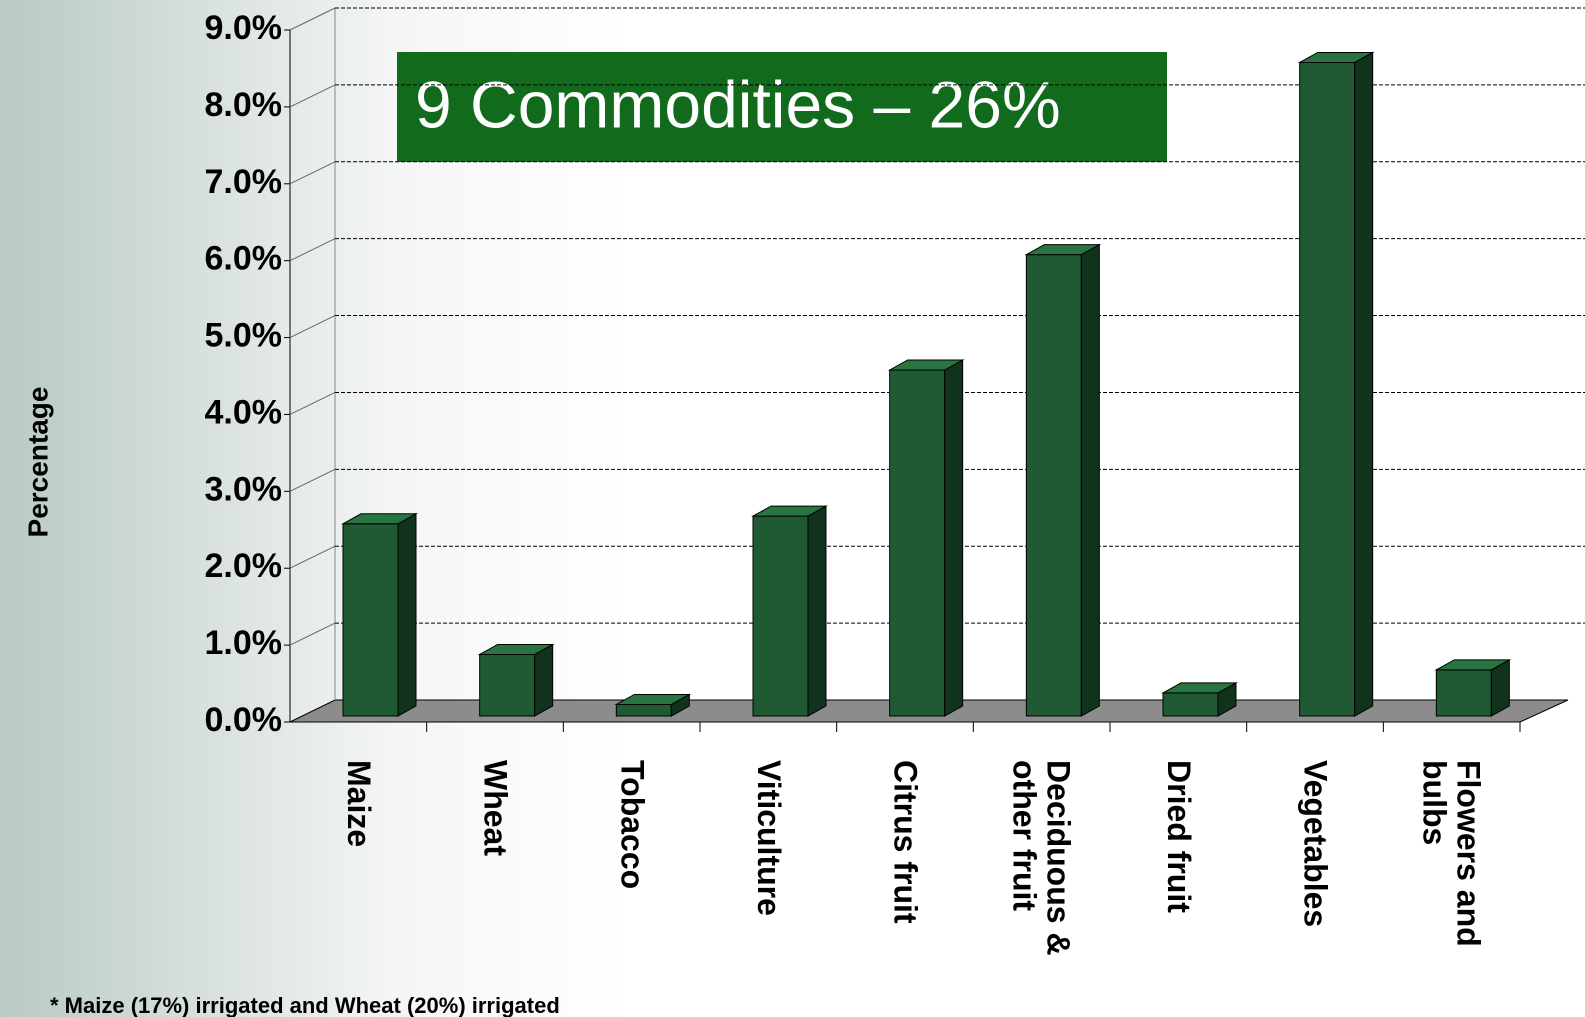 This screenshot has width=1585, height=1017. Describe the element at coordinates (1468, 853) in the screenshot. I see `x-tick-label-line: Flowers and` at that location.